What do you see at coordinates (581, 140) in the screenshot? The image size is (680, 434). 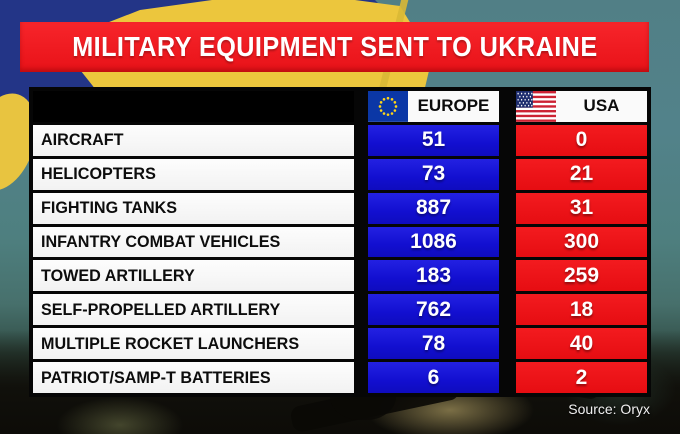 I see `usa-value-cell: 0` at bounding box center [581, 140].